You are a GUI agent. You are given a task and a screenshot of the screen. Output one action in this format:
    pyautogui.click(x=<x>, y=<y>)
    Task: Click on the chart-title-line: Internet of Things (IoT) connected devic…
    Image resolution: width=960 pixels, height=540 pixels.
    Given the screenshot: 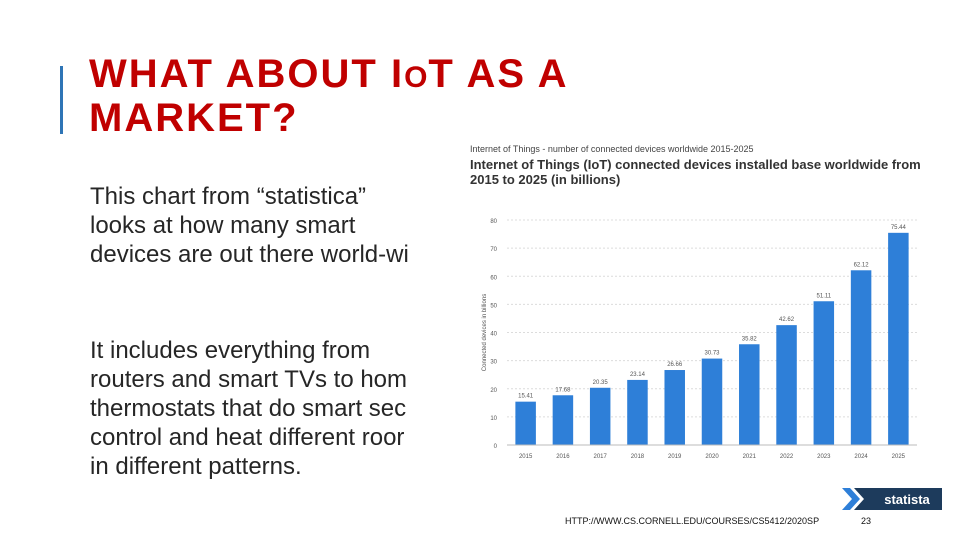 What is the action you would take?
    pyautogui.click(x=695, y=164)
    